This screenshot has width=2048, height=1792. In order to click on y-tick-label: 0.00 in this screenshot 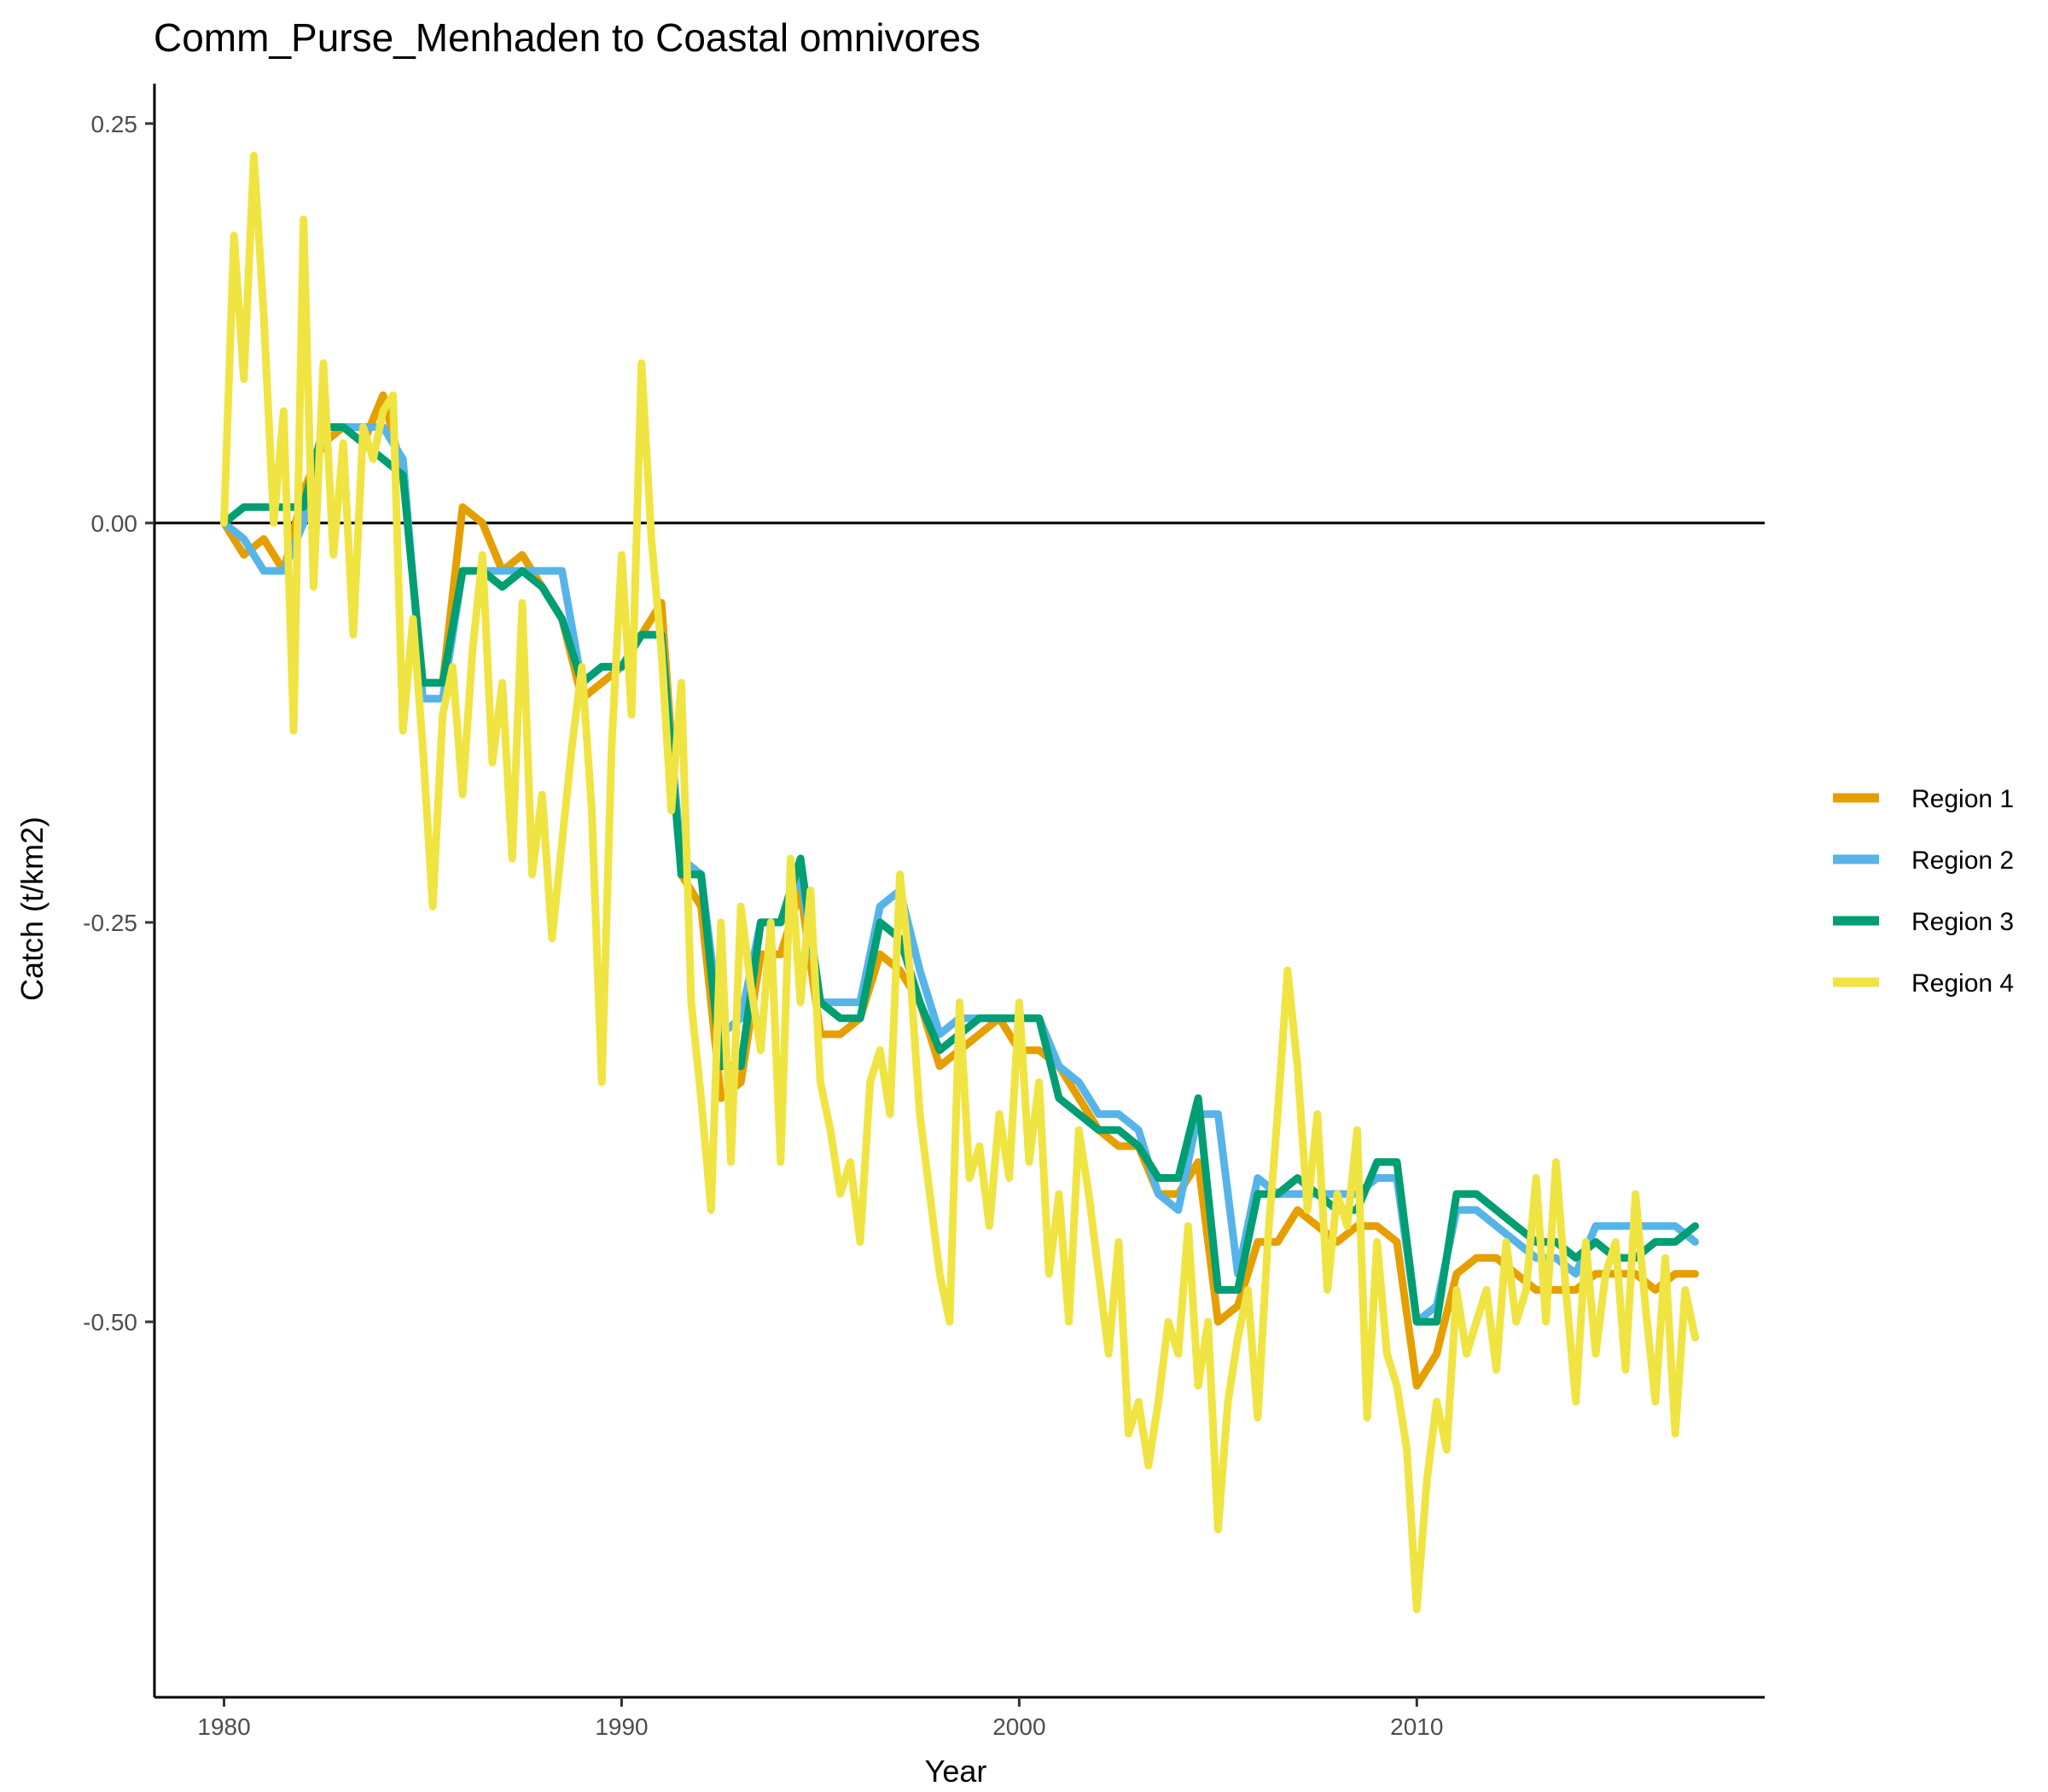, I will do `click(115, 523)`.